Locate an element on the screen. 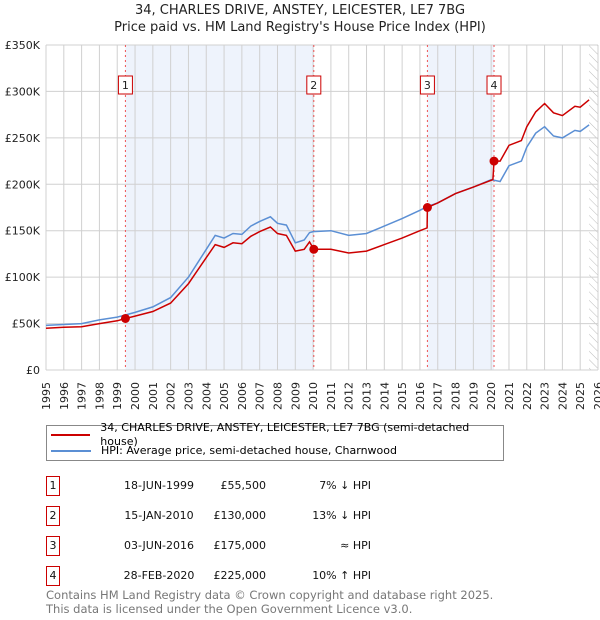  x-tick-label: 2003 is located at coordinates (188, 396).